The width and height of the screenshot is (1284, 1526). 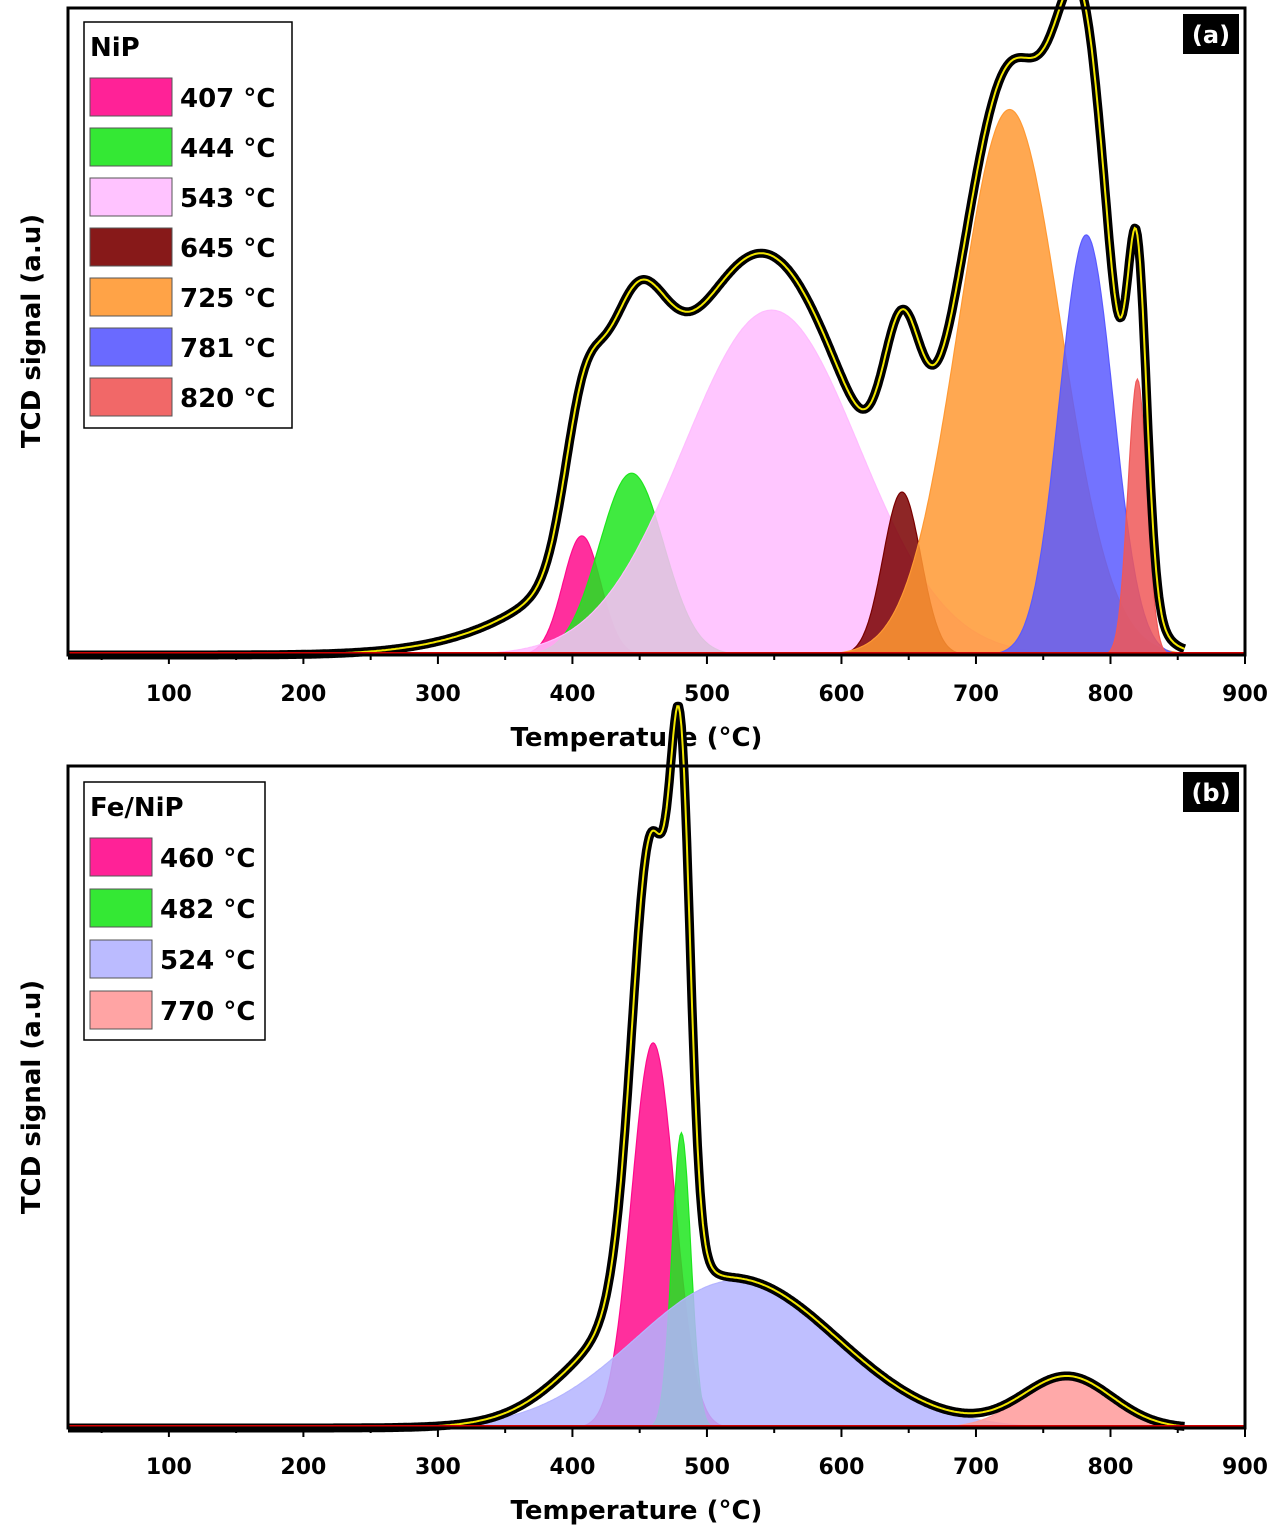 I want to click on legend-item: 444 °C, so click(x=182, y=147).